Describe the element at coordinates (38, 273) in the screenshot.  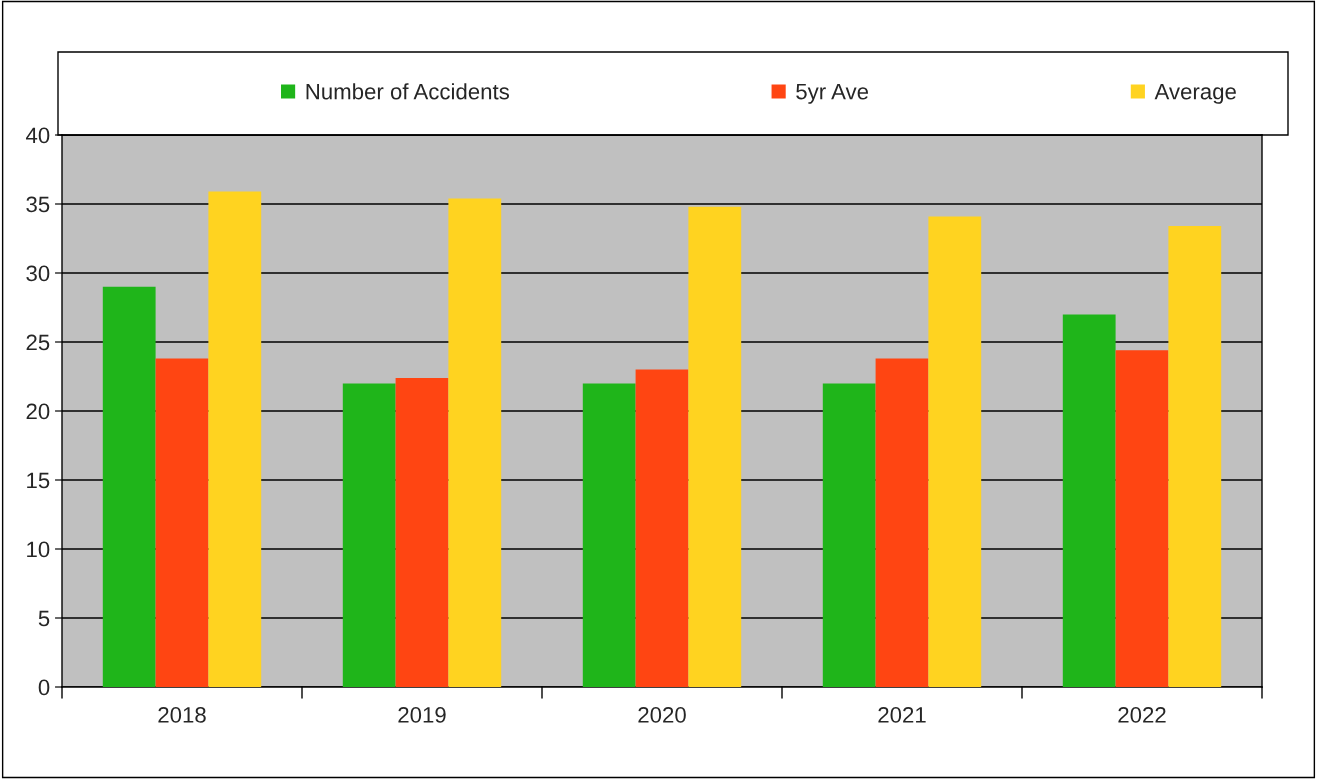
I see `y-tick-label: 30` at that location.